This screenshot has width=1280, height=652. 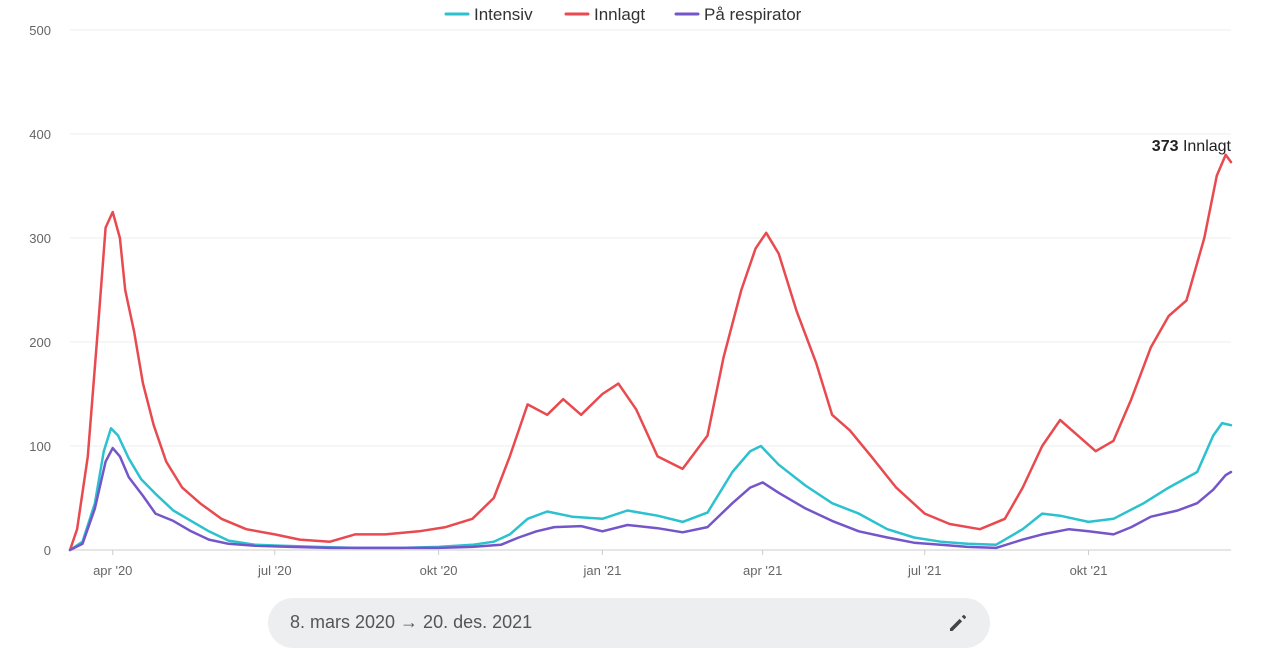 I want to click on legend: Intensiv Innlagt På respirator, so click(x=623, y=14).